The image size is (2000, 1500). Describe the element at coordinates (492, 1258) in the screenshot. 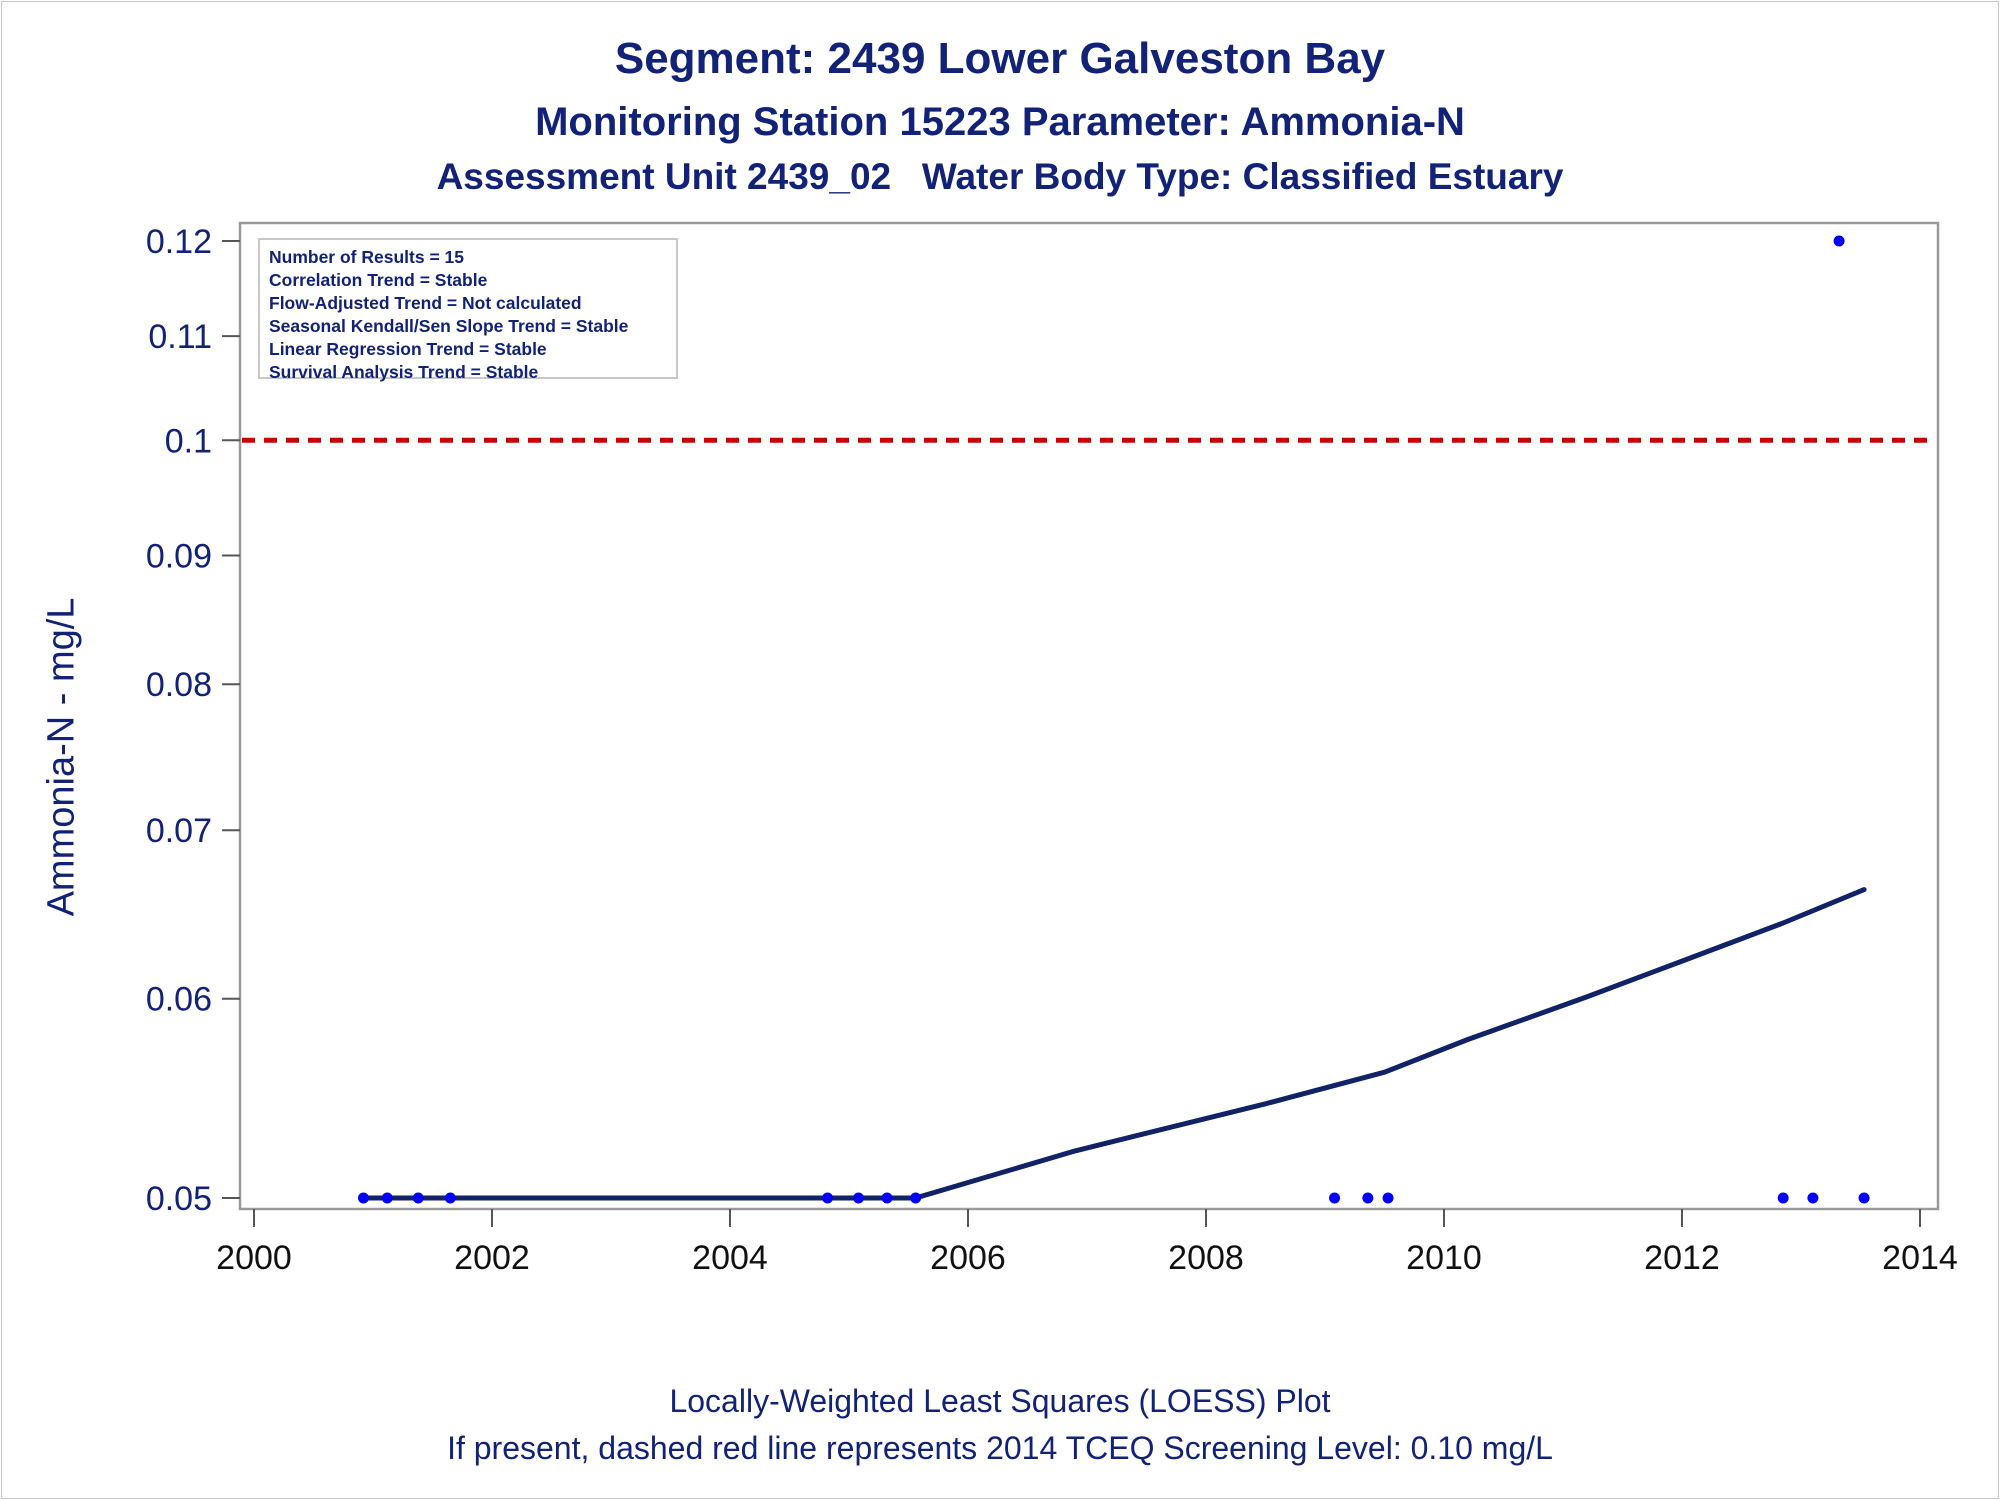

I see `x-tick-label: 2002` at that location.